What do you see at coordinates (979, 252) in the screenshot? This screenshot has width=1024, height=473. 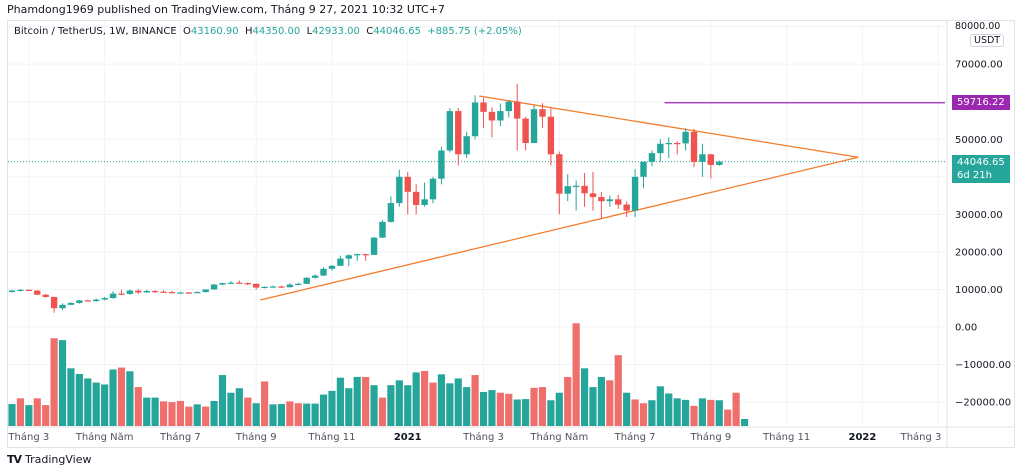 I see `y-tick-label: 20000.00` at bounding box center [979, 252].